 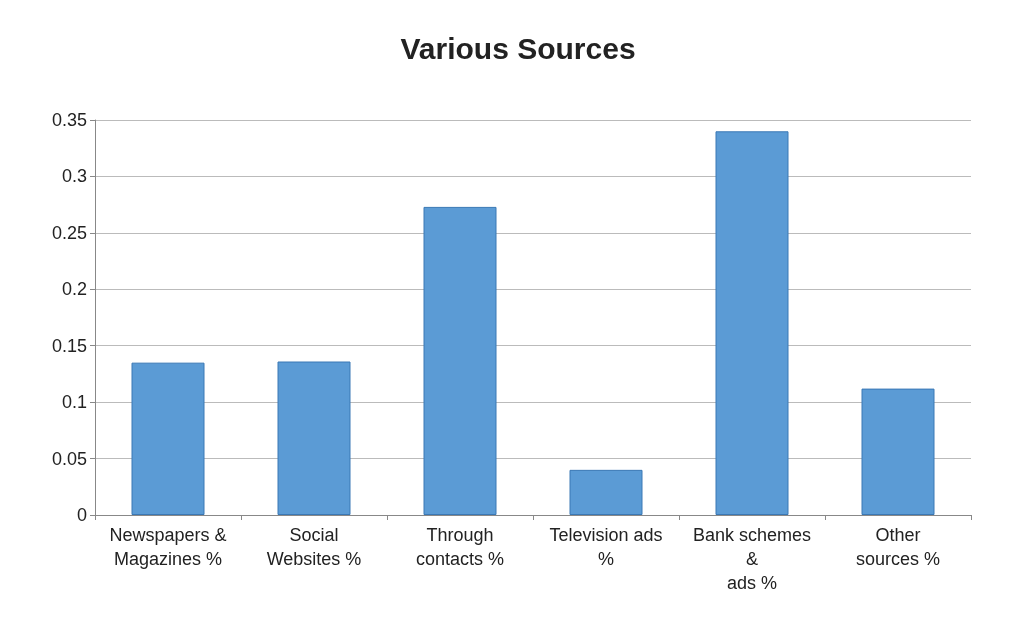 What do you see at coordinates (518, 48) in the screenshot?
I see `chart-title: Various Sources` at bounding box center [518, 48].